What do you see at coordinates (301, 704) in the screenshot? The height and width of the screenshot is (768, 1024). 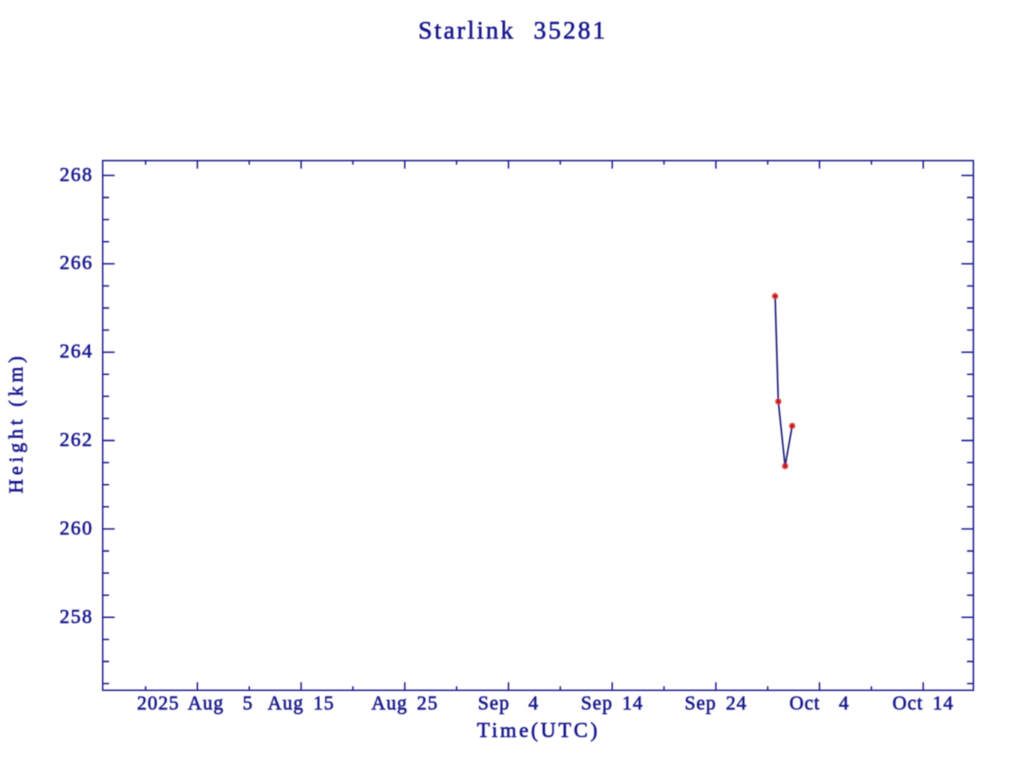 I see `svg-text: Aug 15` at bounding box center [301, 704].